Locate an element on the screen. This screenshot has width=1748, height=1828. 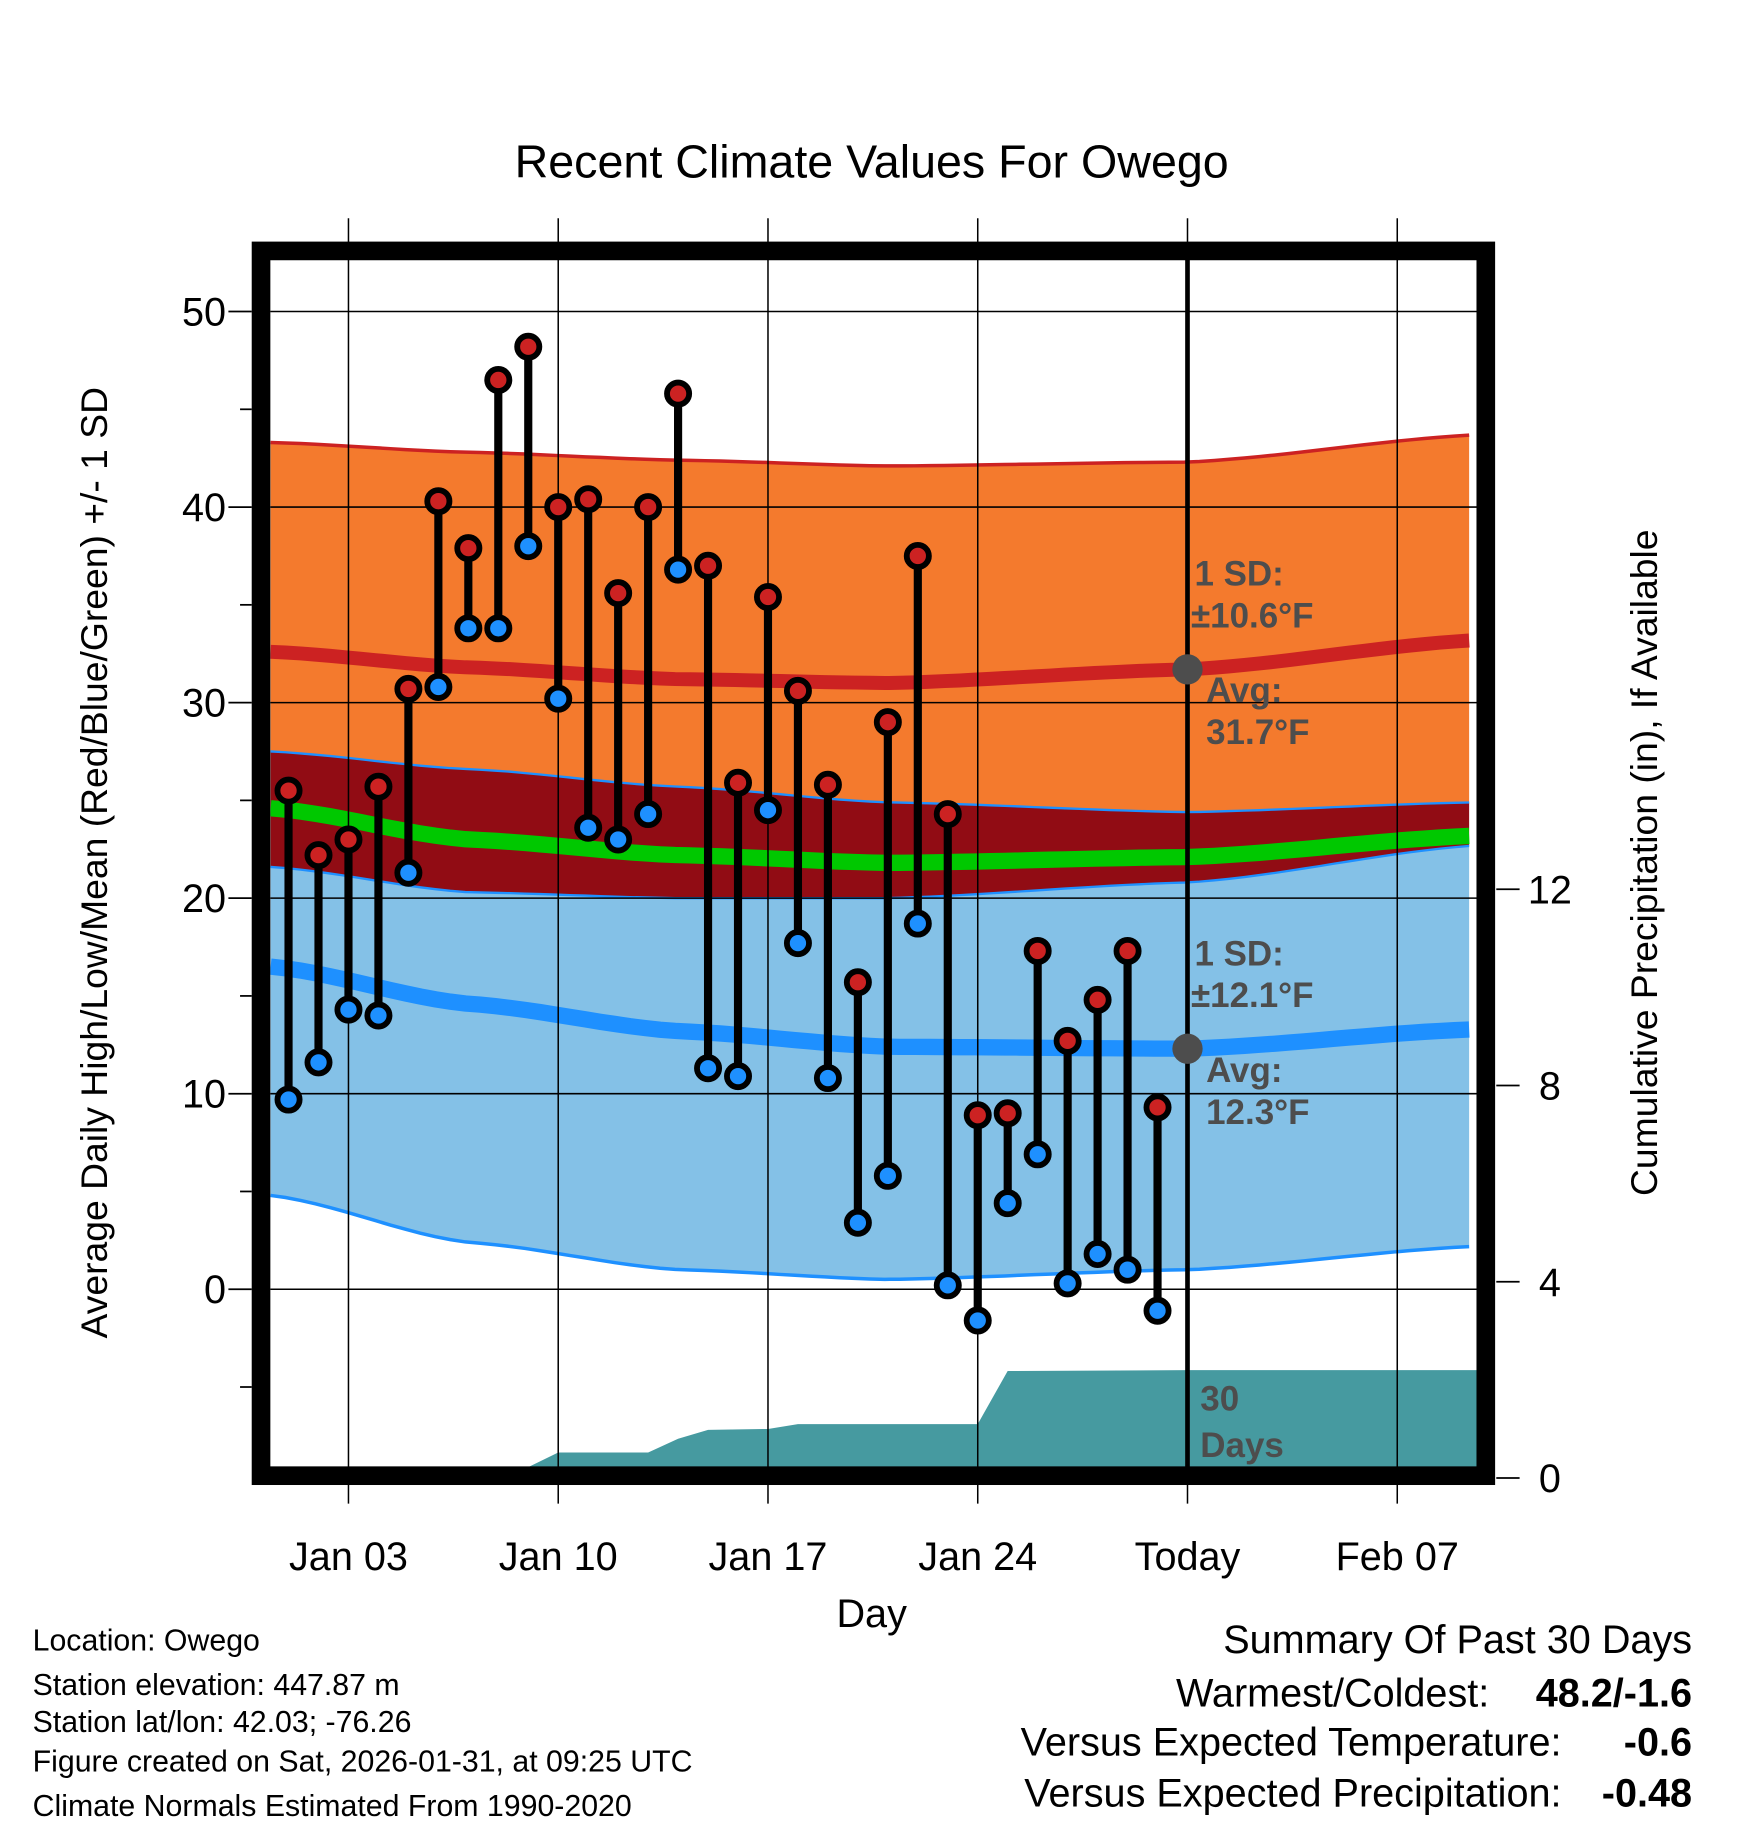
low-sd-value: ±12.1°F is located at coordinates (1252, 995).